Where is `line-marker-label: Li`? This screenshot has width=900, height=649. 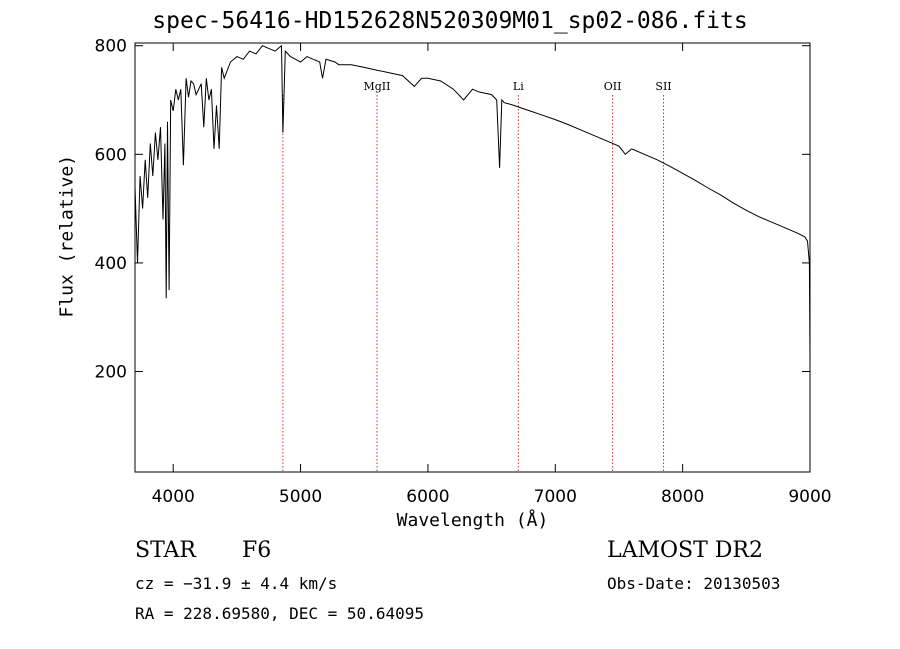 line-marker-label: Li is located at coordinates (518, 86).